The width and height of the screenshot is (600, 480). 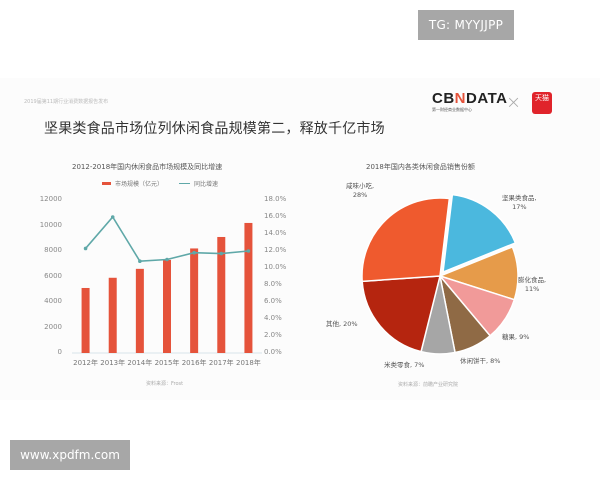 What do you see at coordinates (140, 363) in the screenshot?
I see `x-axis-tick: 2014年` at bounding box center [140, 363].